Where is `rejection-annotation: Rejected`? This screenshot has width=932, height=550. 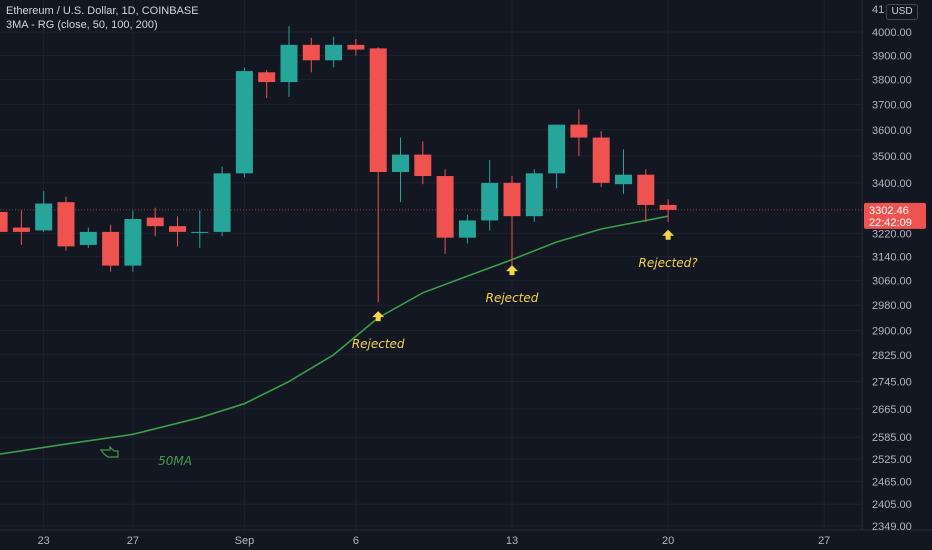
rejection-annotation: Rejected is located at coordinates (378, 331).